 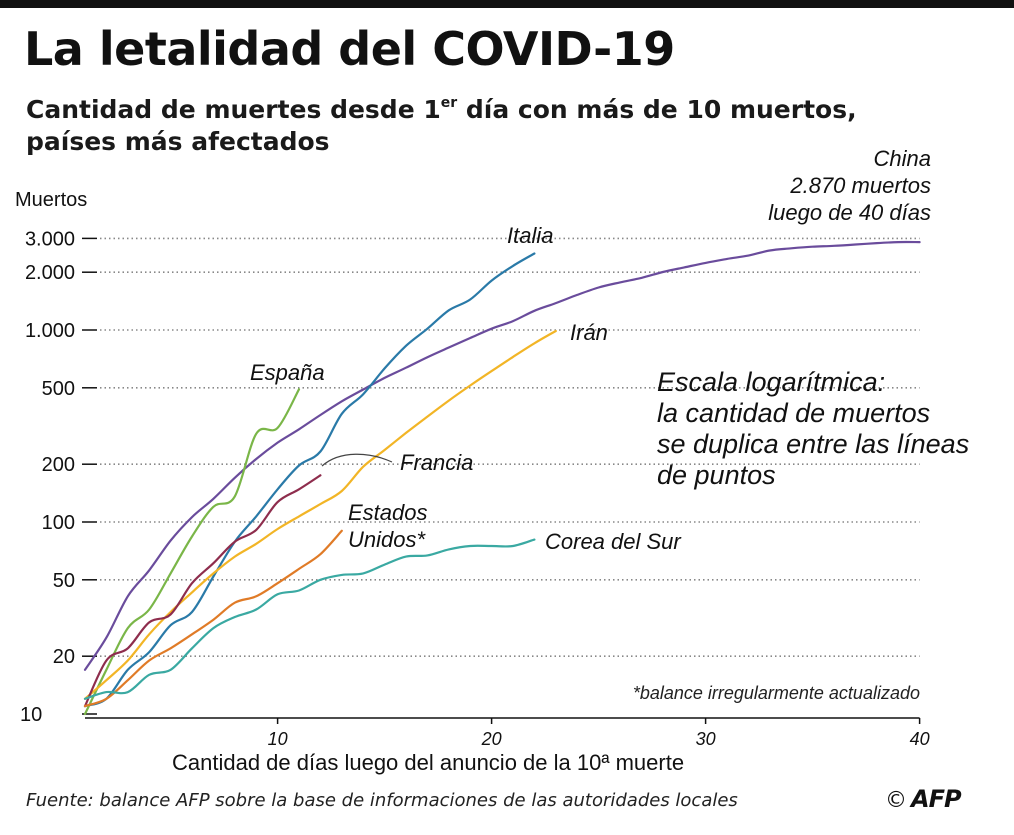 What do you see at coordinates (357, 460) in the screenshot?
I see `francia-leader-line` at bounding box center [357, 460].